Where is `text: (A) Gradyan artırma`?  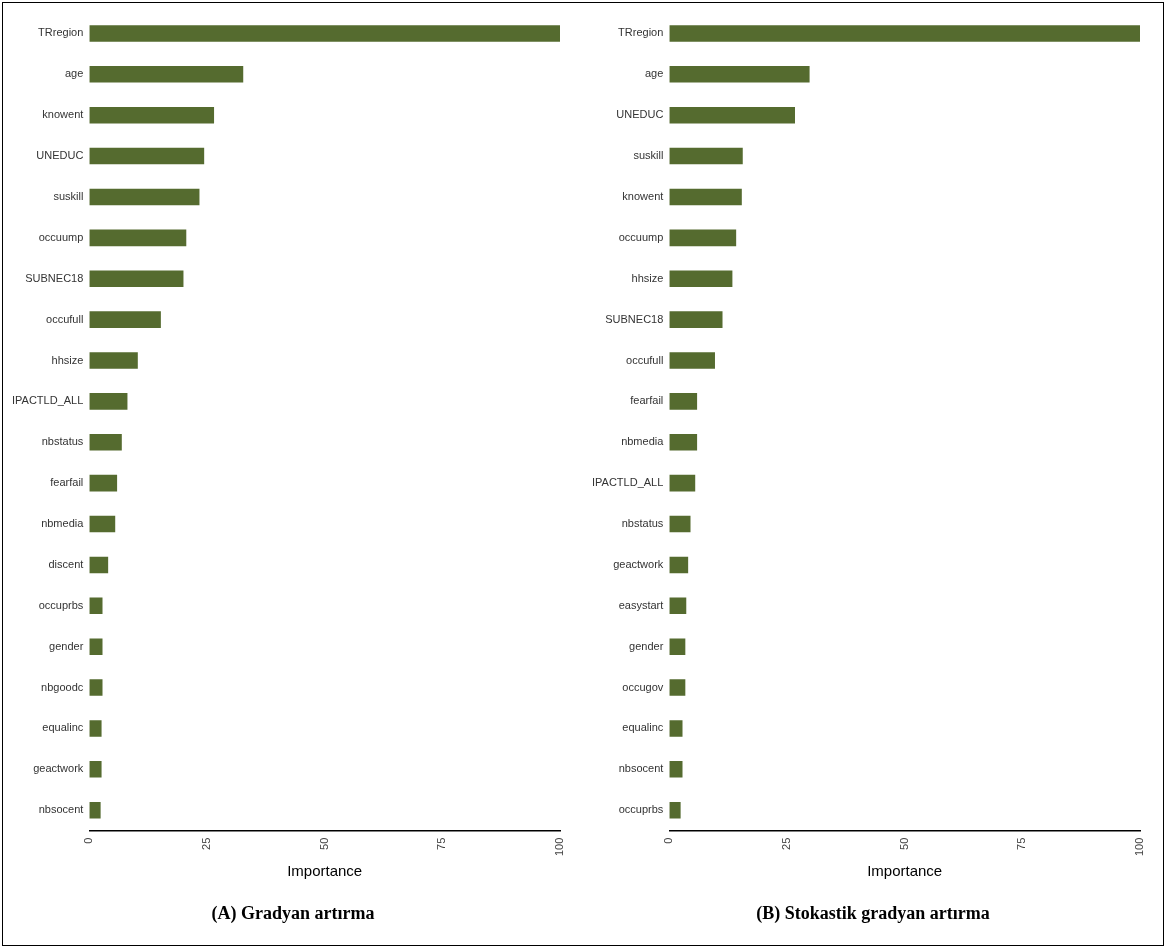 text: (A) Gradyan artırma is located at coordinates (293, 913).